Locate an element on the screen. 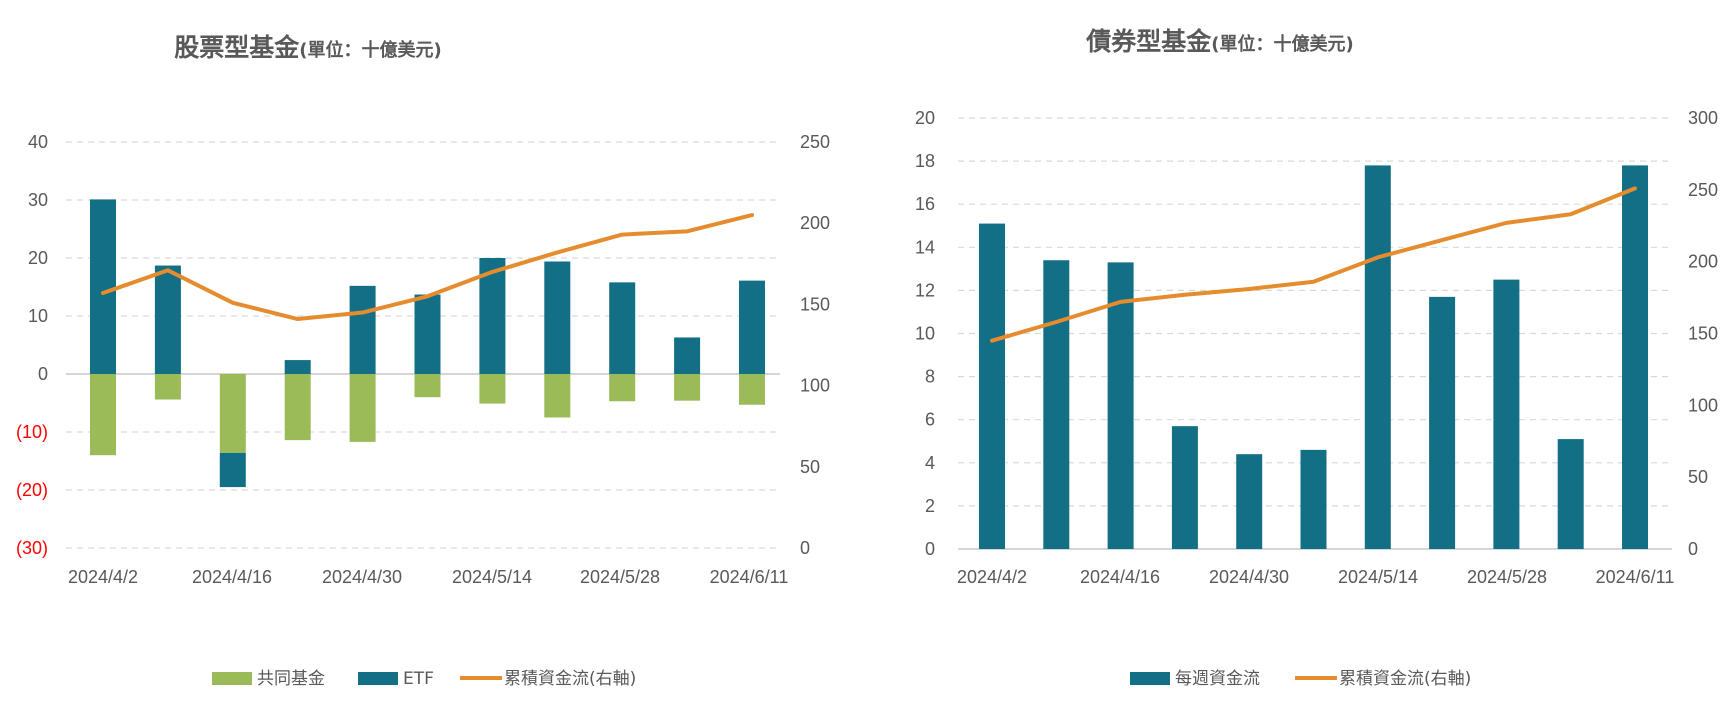 The height and width of the screenshot is (714, 1724). y-left-tick-label: 8 is located at coordinates (930, 377).